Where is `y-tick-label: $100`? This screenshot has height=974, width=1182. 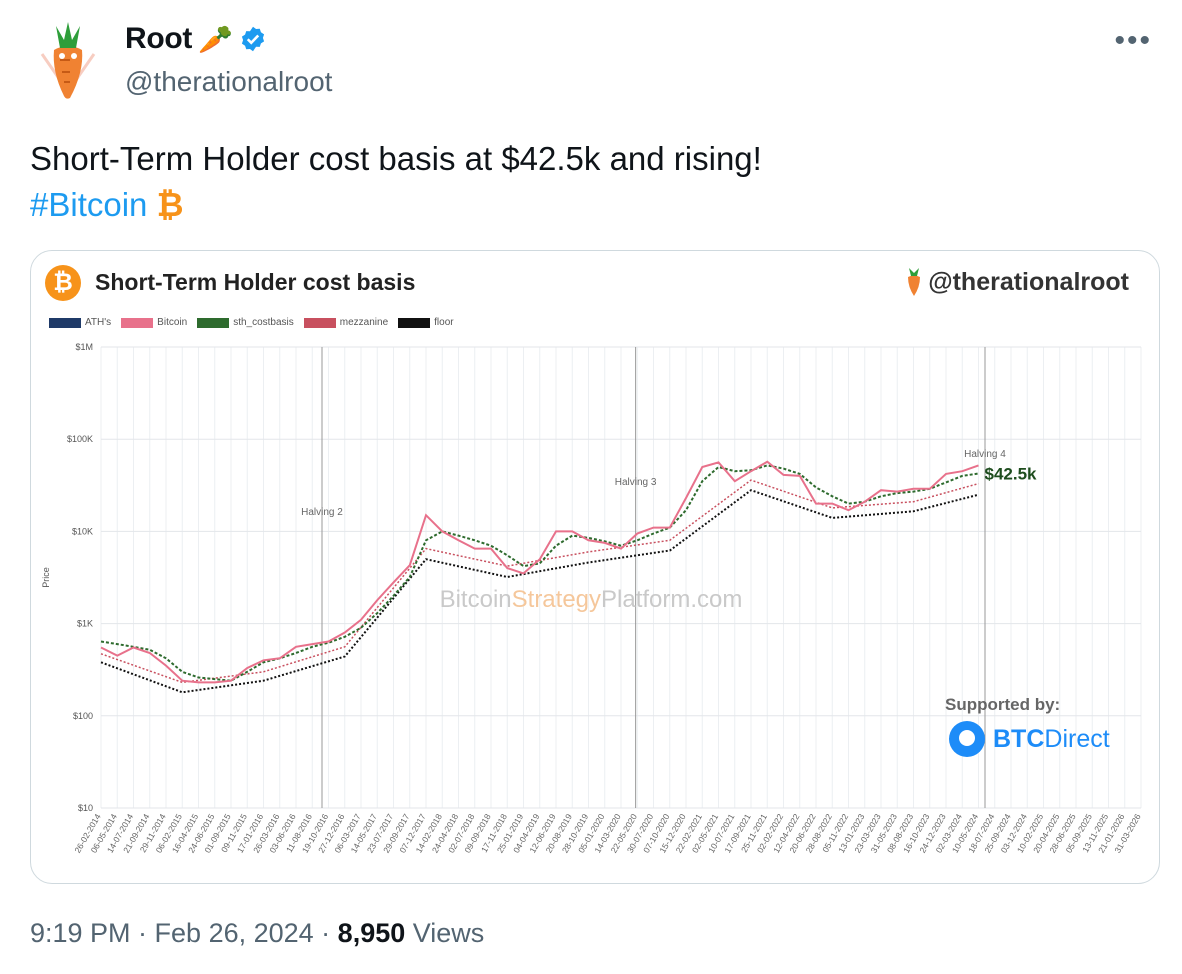
y-tick-label: $100 is located at coordinates (83, 716).